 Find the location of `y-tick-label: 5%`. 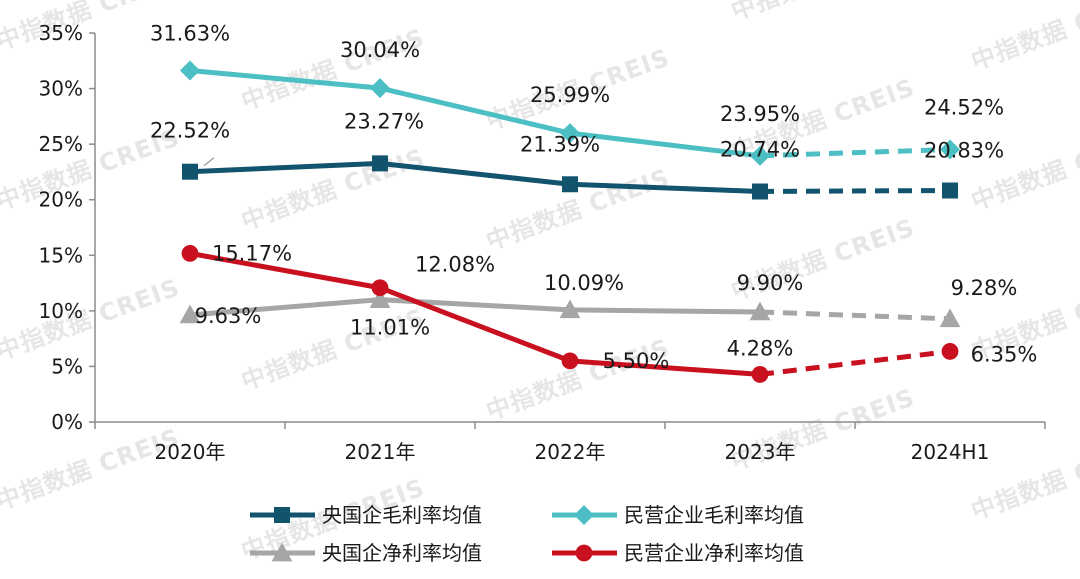

y-tick-label: 5% is located at coordinates (67, 366).